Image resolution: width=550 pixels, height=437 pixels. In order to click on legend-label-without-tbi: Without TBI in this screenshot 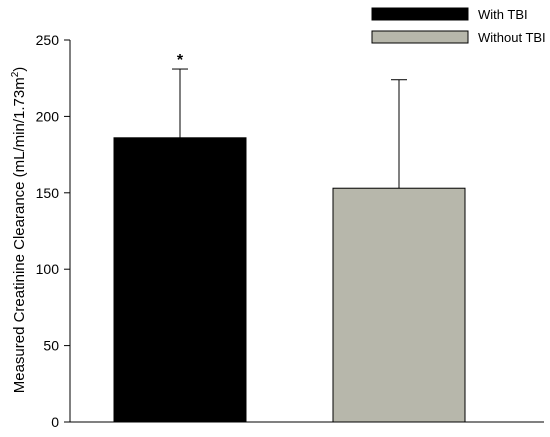, I will do `click(512, 37)`.